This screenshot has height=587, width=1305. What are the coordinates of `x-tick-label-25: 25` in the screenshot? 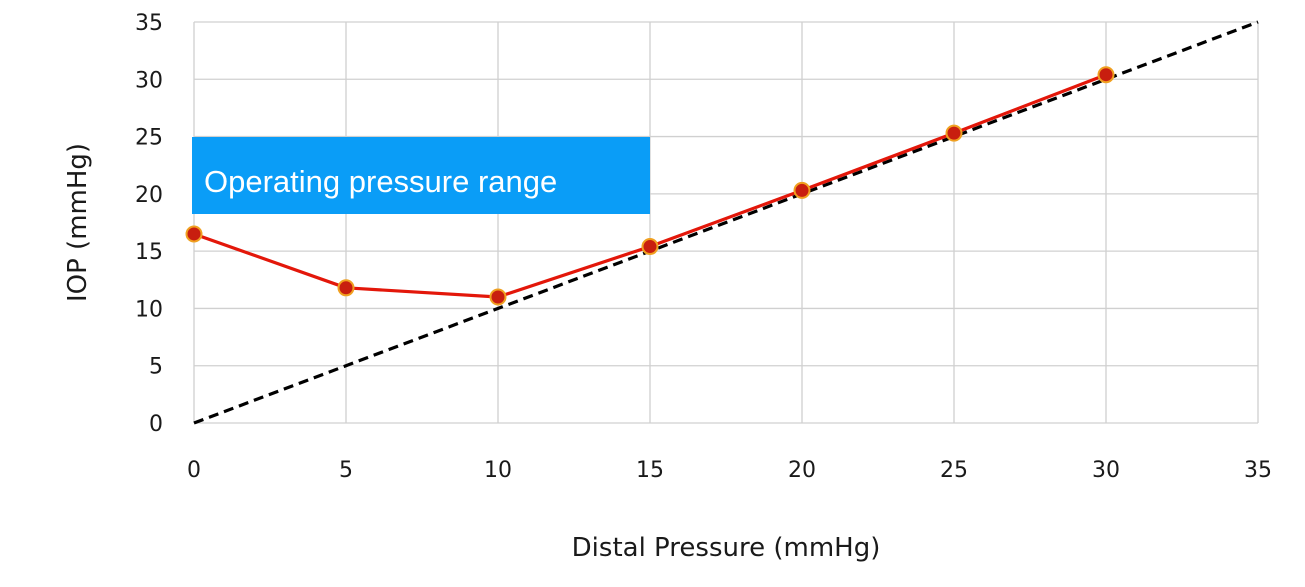 It's located at (954, 470).